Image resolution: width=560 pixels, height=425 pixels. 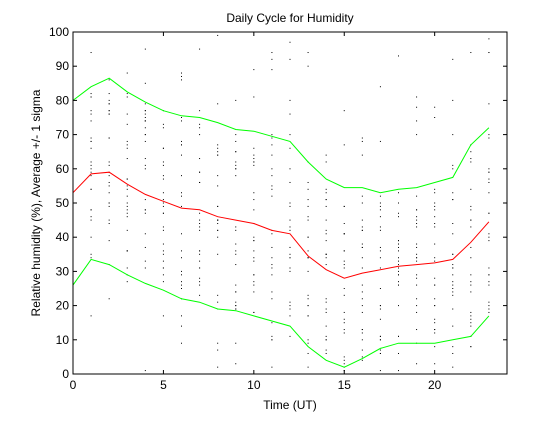 What do you see at coordinates (63, 135) in the screenshot?
I see `y-tick-label: 70` at bounding box center [63, 135].